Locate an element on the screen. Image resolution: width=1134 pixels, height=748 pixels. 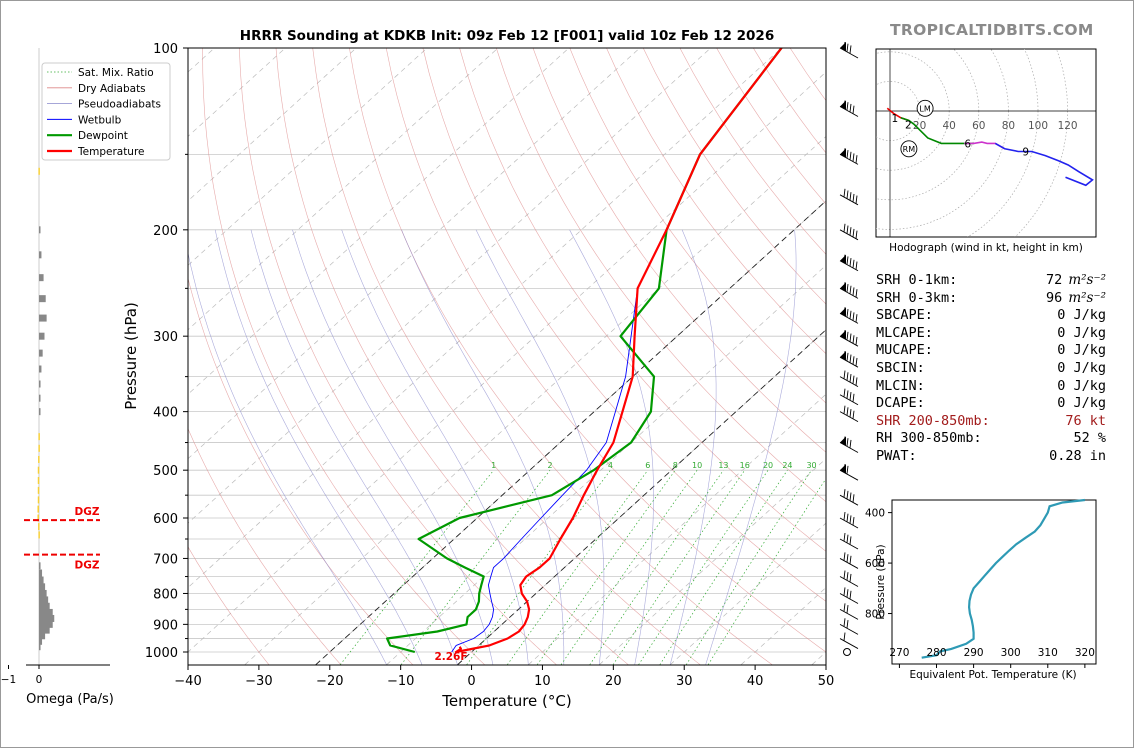
xtick-label: −10 is located at coordinates (400, 681).